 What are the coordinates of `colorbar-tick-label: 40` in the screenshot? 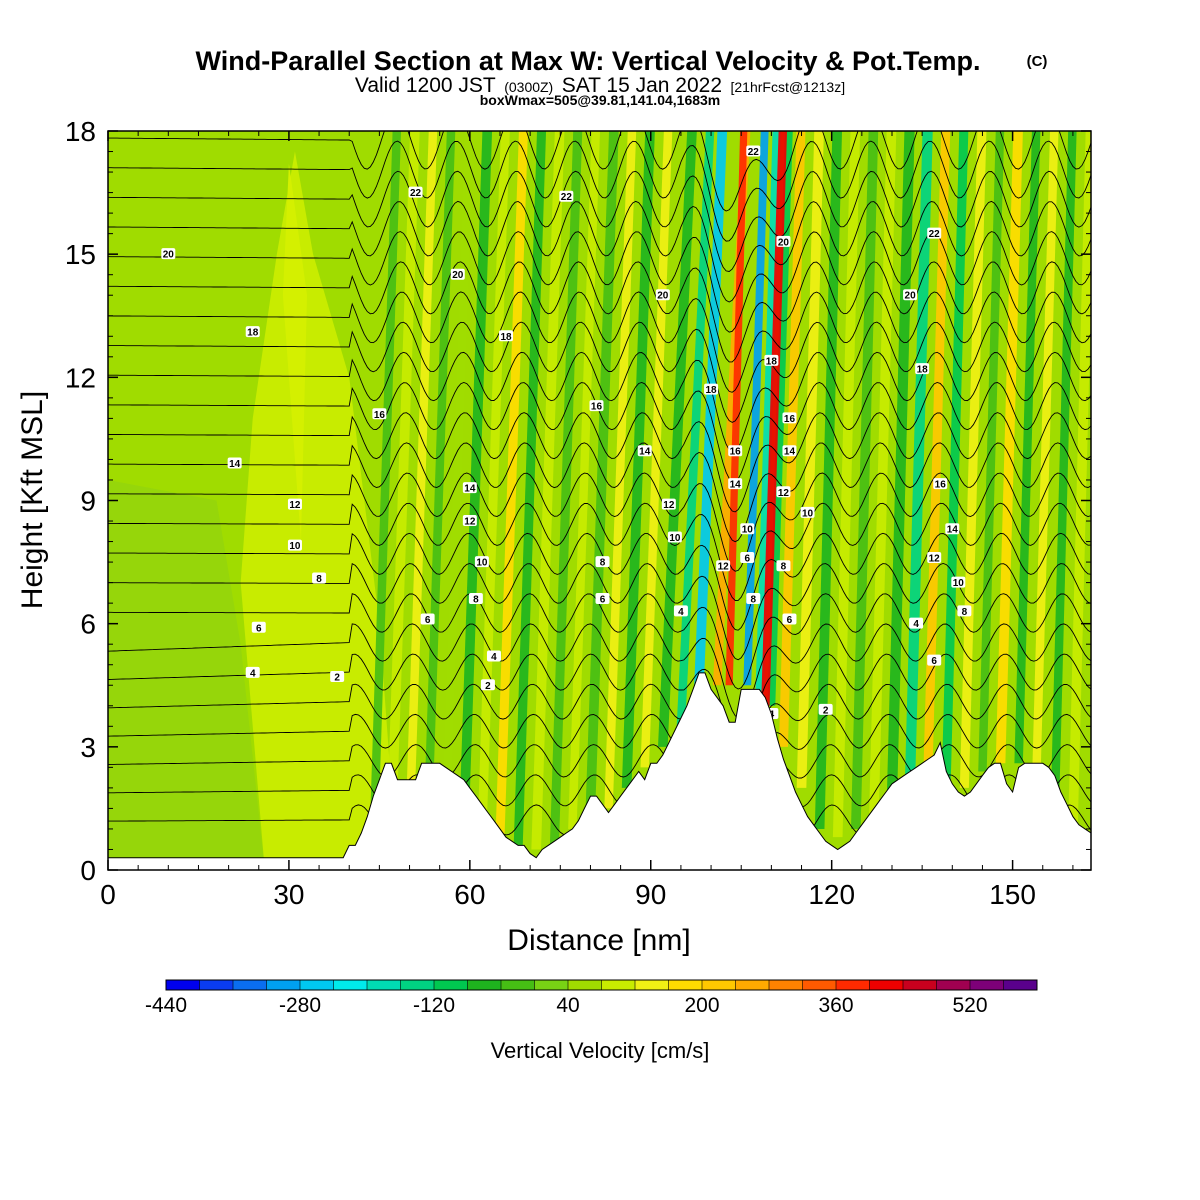 It's located at (567, 1005).